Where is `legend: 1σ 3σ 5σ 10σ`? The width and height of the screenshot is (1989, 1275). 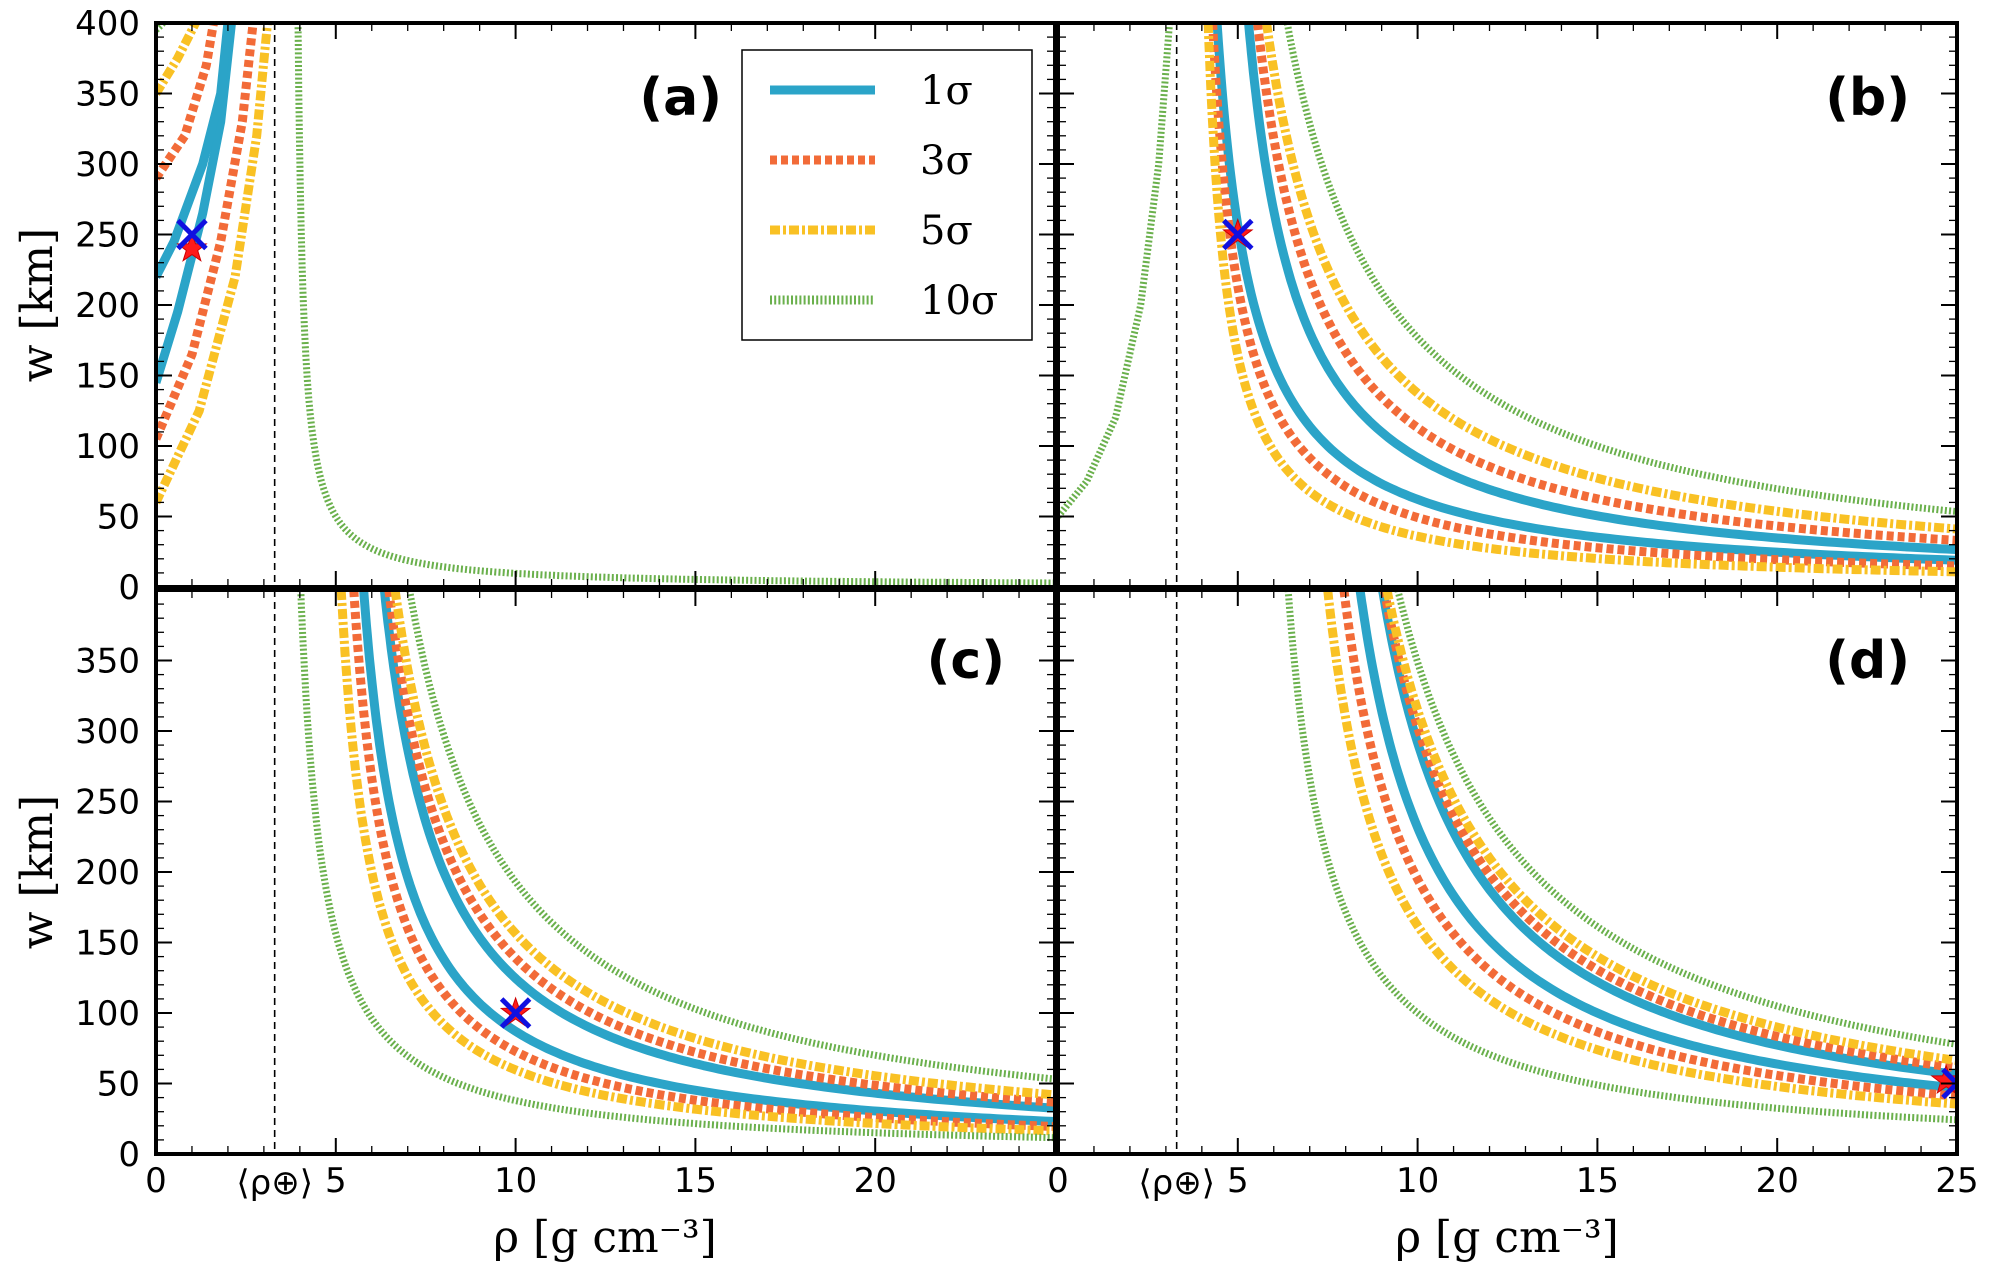 legend: 1σ 3σ 5σ 10σ is located at coordinates (887, 195).